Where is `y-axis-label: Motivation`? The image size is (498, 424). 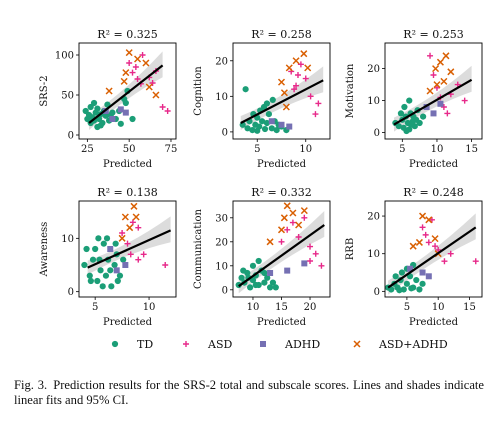 y-axis-label: Motivation is located at coordinates (350, 90).